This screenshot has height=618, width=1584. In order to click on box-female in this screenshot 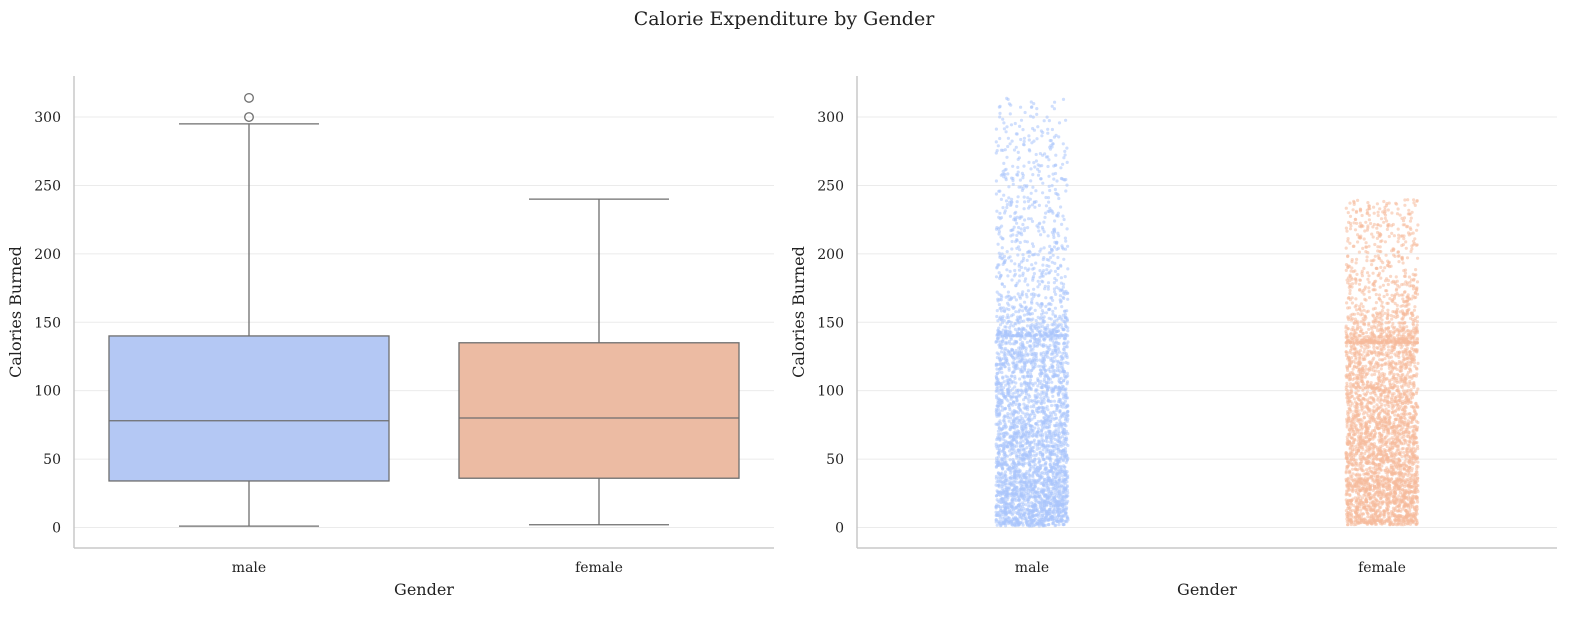, I will do `click(599, 410)`.